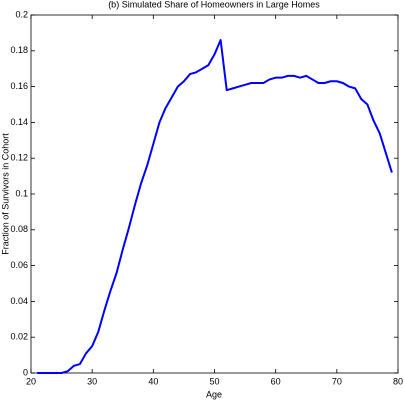 The height and width of the screenshot is (405, 404). What do you see at coordinates (276, 381) in the screenshot?
I see `x-tick-label: 60` at bounding box center [276, 381].